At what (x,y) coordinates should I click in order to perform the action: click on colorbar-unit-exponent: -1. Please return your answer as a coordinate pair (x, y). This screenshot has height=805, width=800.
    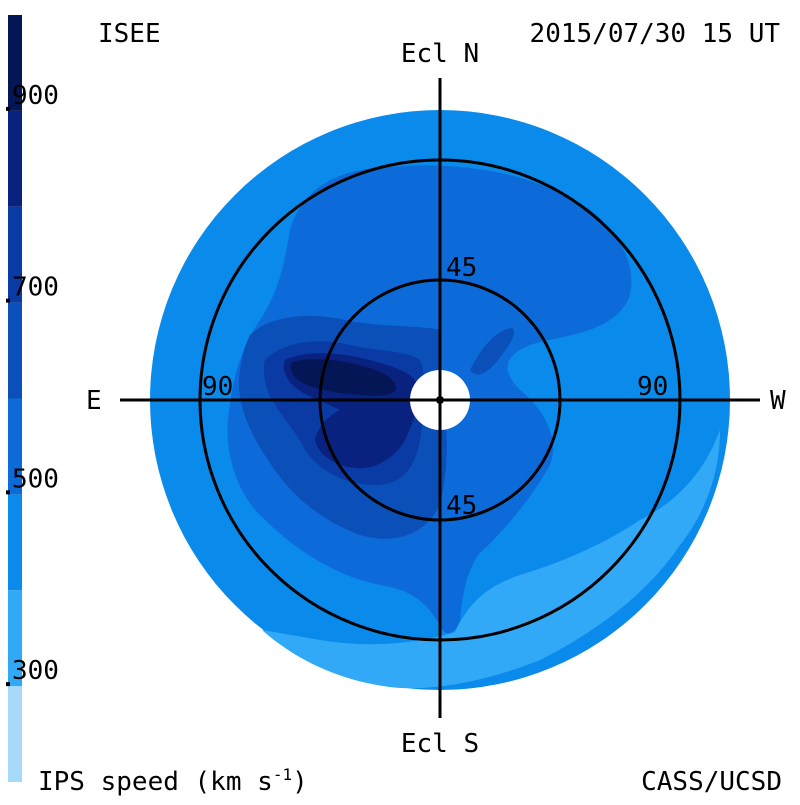
    Looking at the image, I should click on (282, 774).